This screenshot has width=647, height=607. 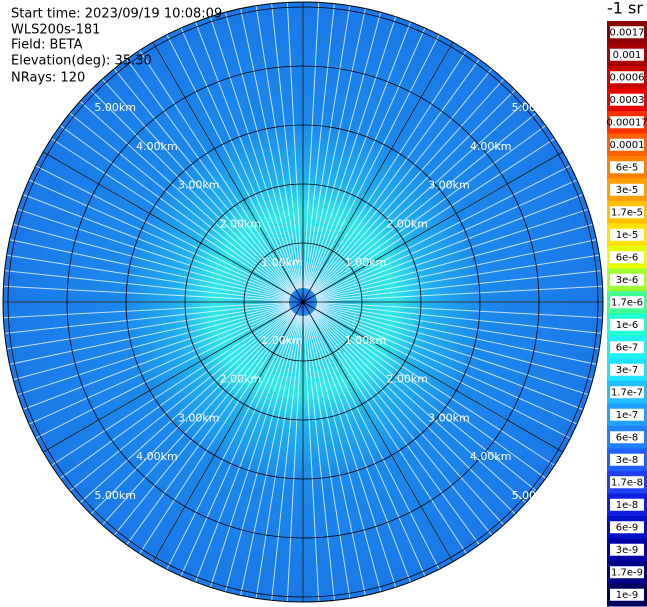 I want to click on colorbar-label: 0.0017, so click(x=627, y=32).